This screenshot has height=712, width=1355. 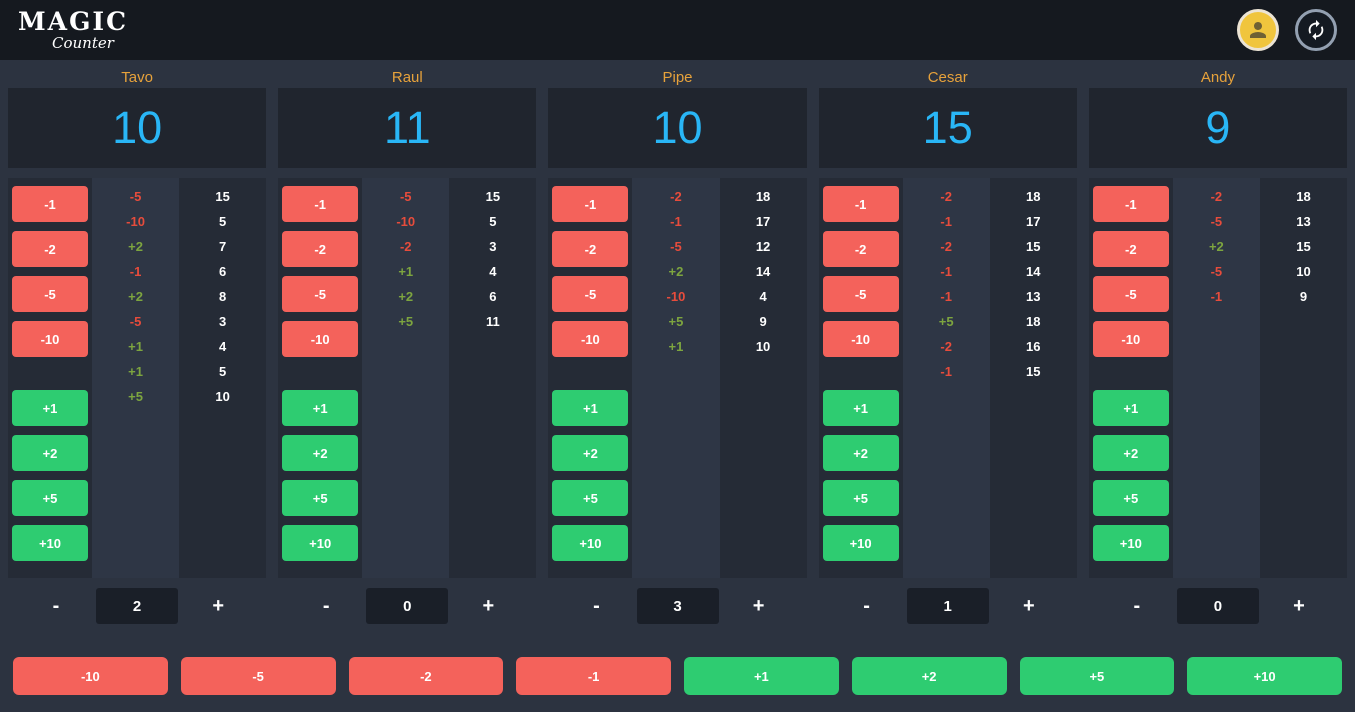 I want to click on avatar-button, so click(x=1258, y=30).